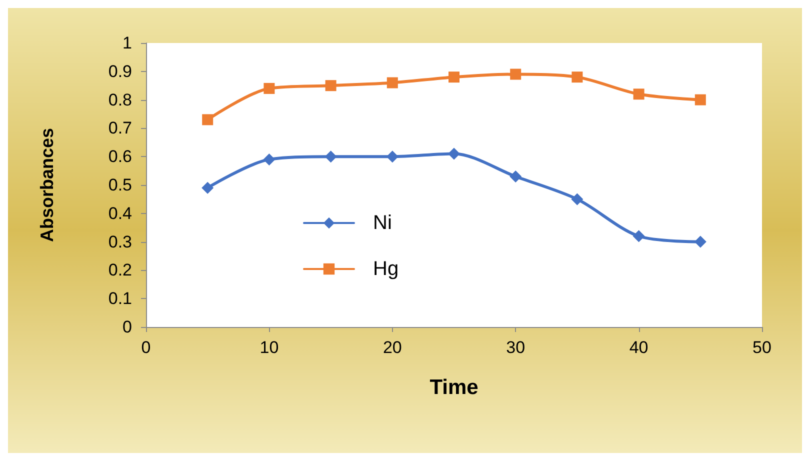  What do you see at coordinates (386, 269) in the screenshot?
I see `legend-label: Hg` at bounding box center [386, 269].